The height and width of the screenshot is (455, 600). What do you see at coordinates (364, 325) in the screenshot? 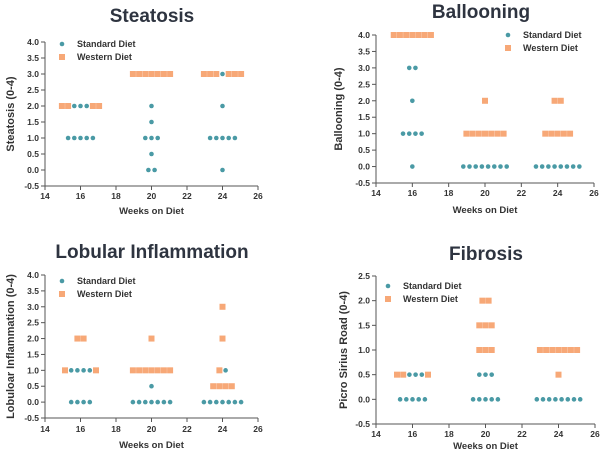
I see `y-tick-label: 1.5` at bounding box center [364, 325].